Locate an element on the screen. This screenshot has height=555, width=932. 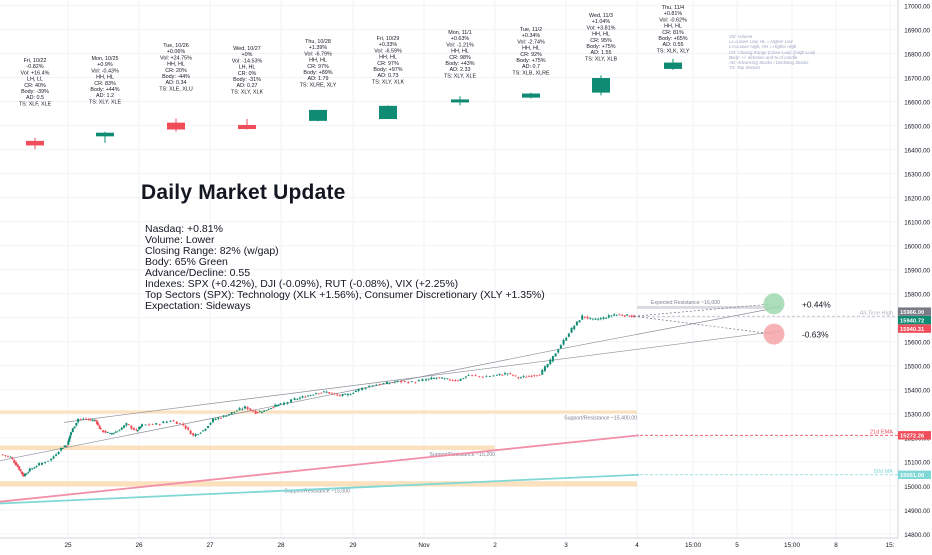
price-tag-label: 15966.00 is located at coordinates (912, 313).